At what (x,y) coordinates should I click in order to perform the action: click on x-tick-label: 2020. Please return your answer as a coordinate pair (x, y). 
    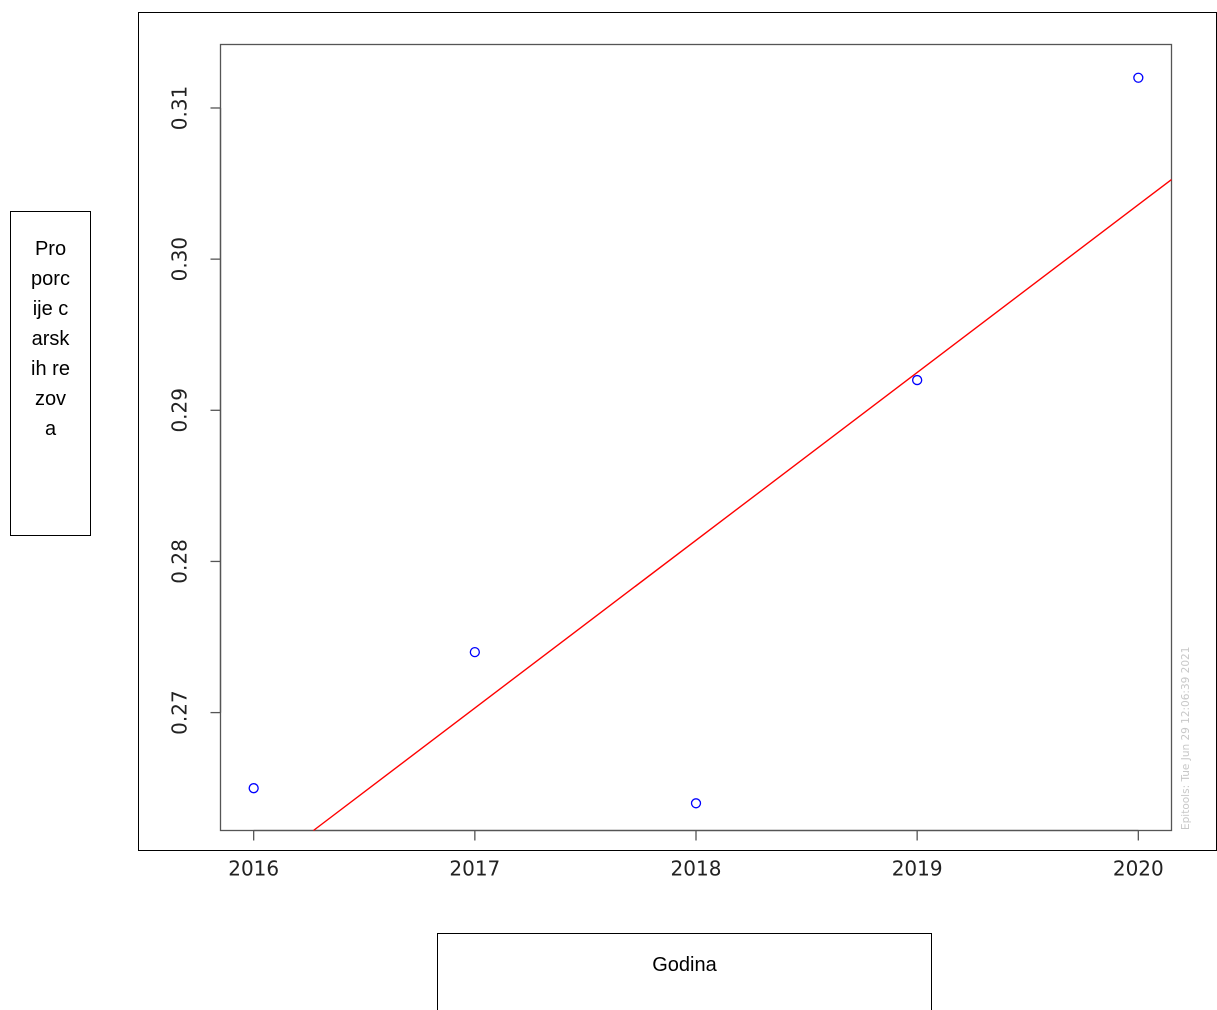
    Looking at the image, I should click on (1138, 869).